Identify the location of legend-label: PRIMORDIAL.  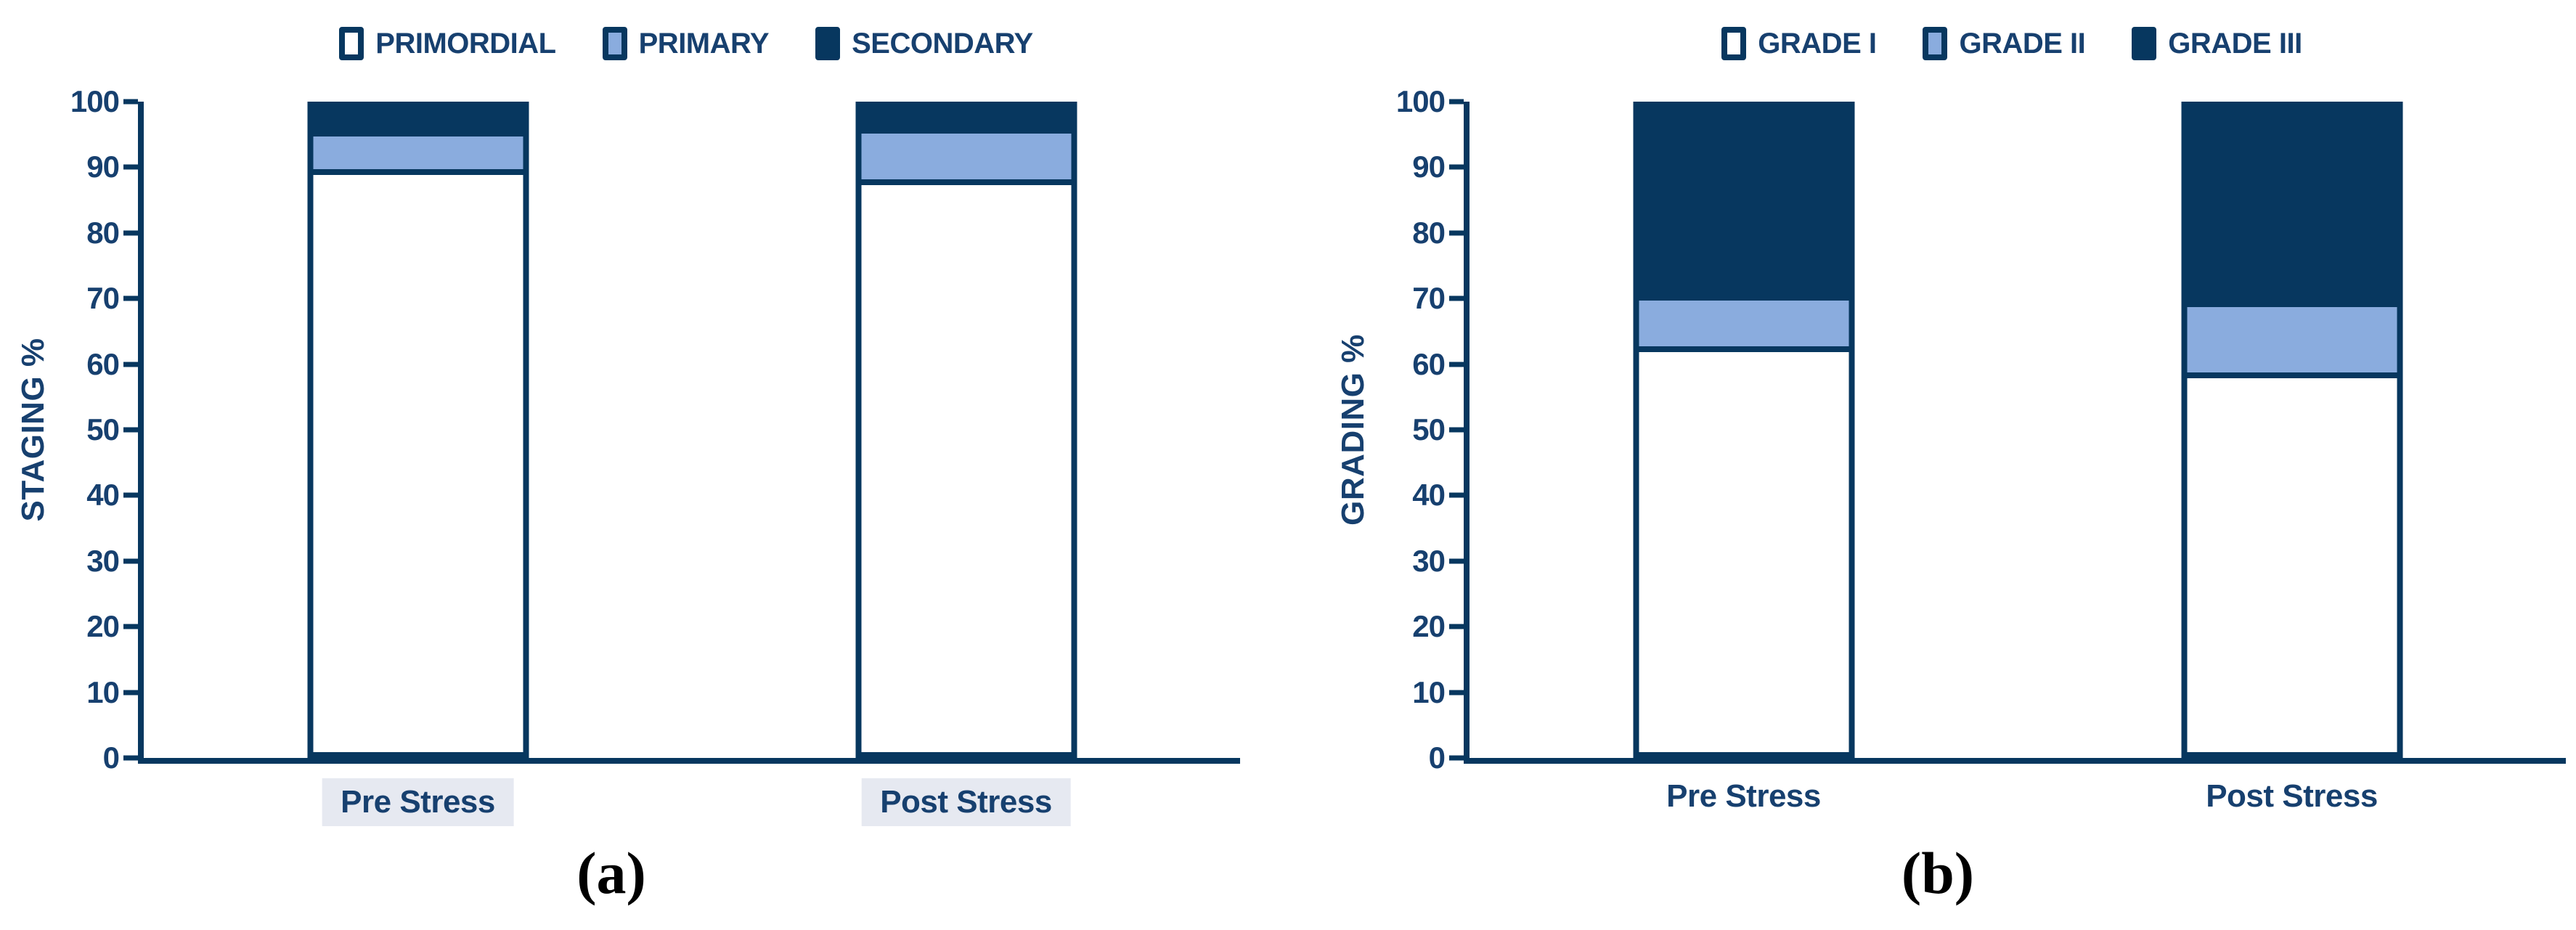
(465, 44).